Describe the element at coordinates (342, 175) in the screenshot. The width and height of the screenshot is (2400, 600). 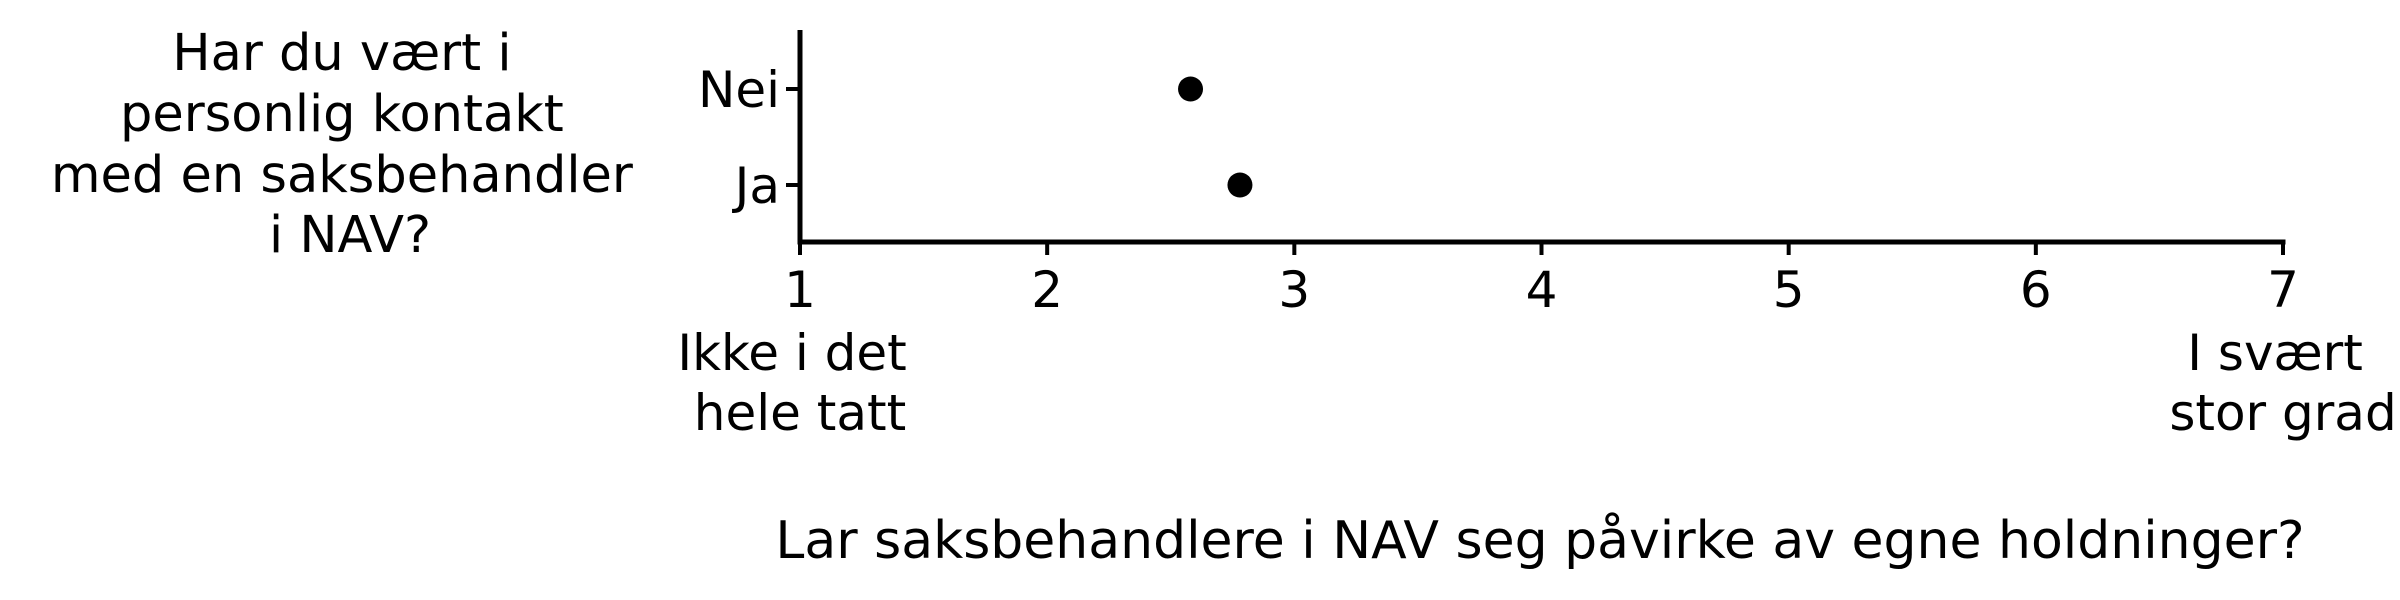
I see `y-axis-title-line-3: med en saksbehandler` at that location.